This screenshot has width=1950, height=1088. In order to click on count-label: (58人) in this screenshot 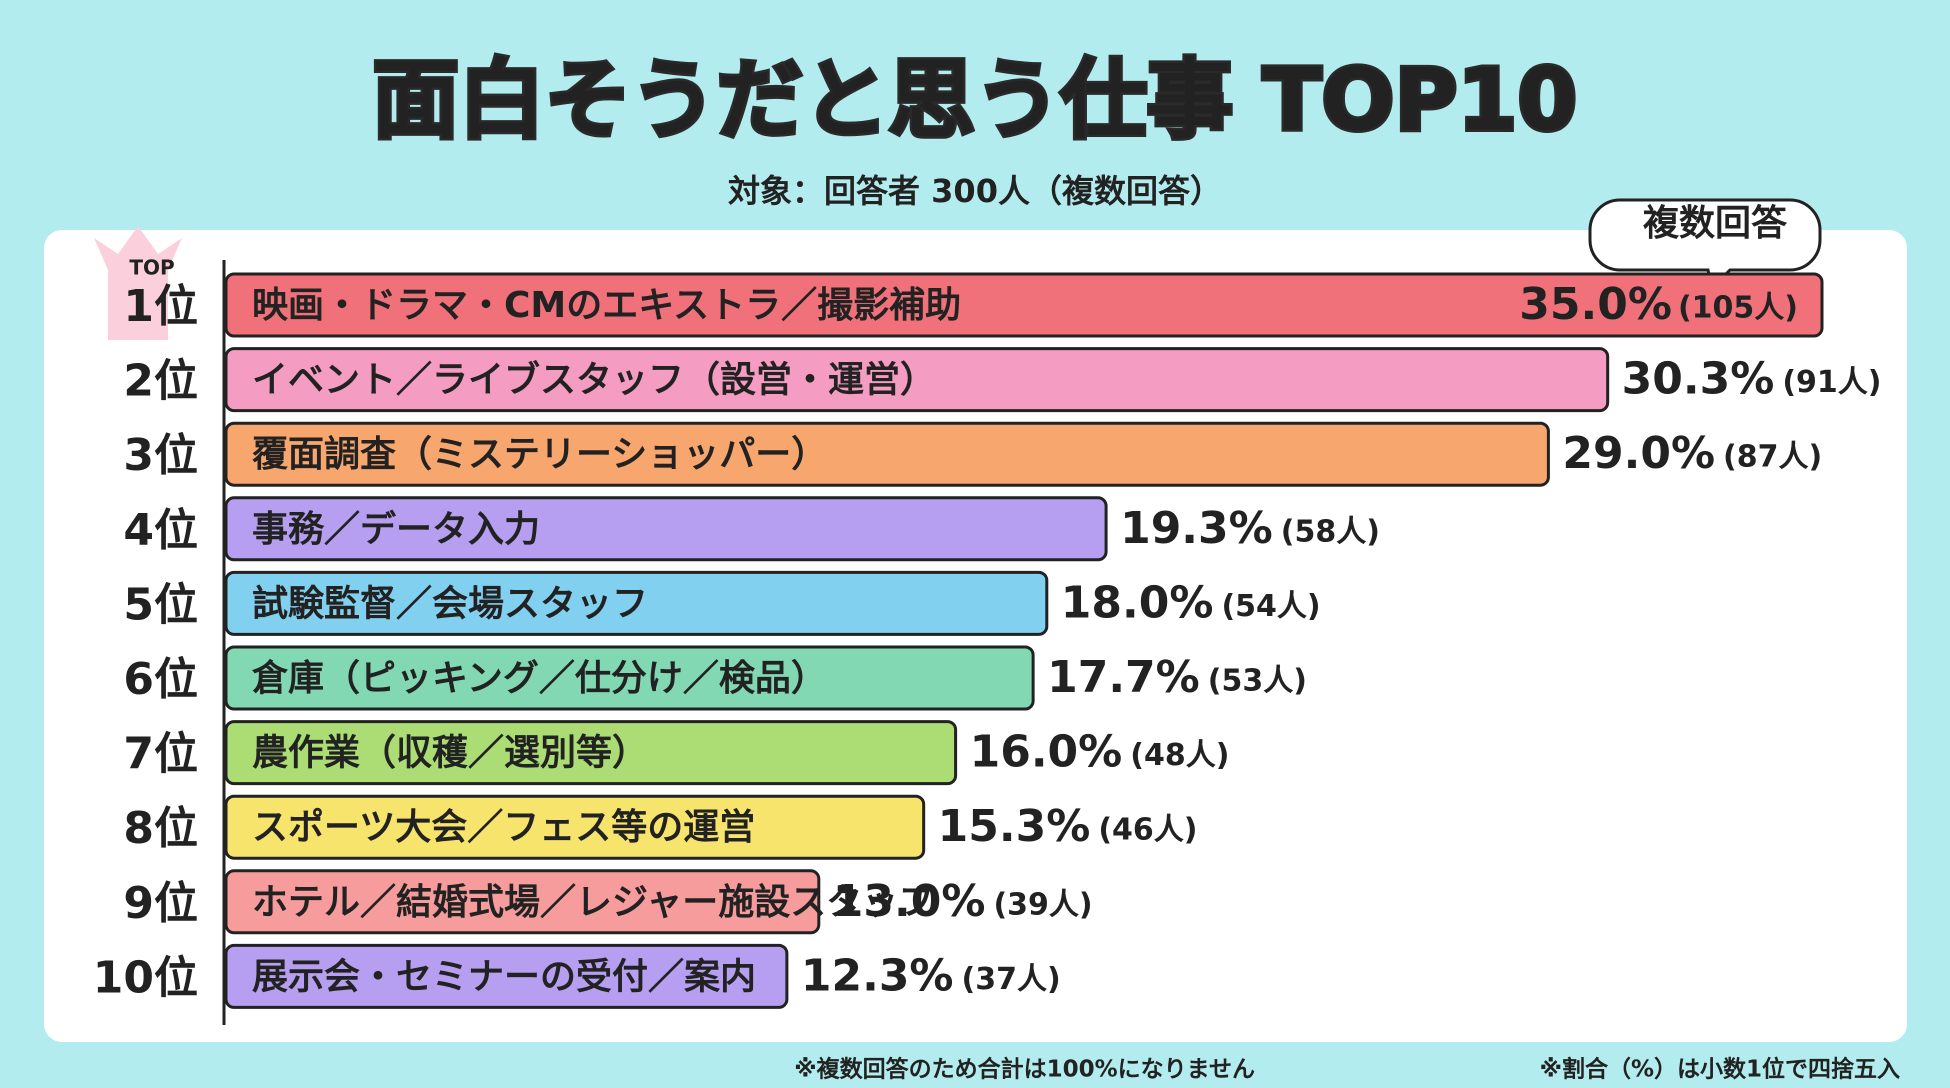, I will do `click(1330, 531)`.